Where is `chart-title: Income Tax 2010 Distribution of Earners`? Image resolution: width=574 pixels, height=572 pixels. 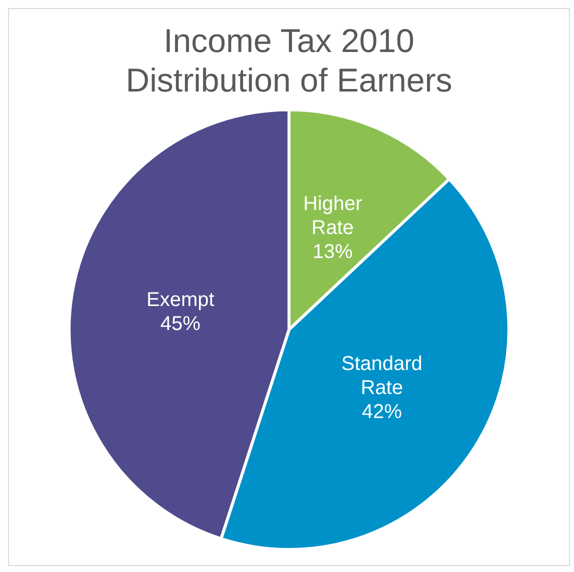 chart-title: Income Tax 2010 Distribution of Earners is located at coordinates (289, 60).